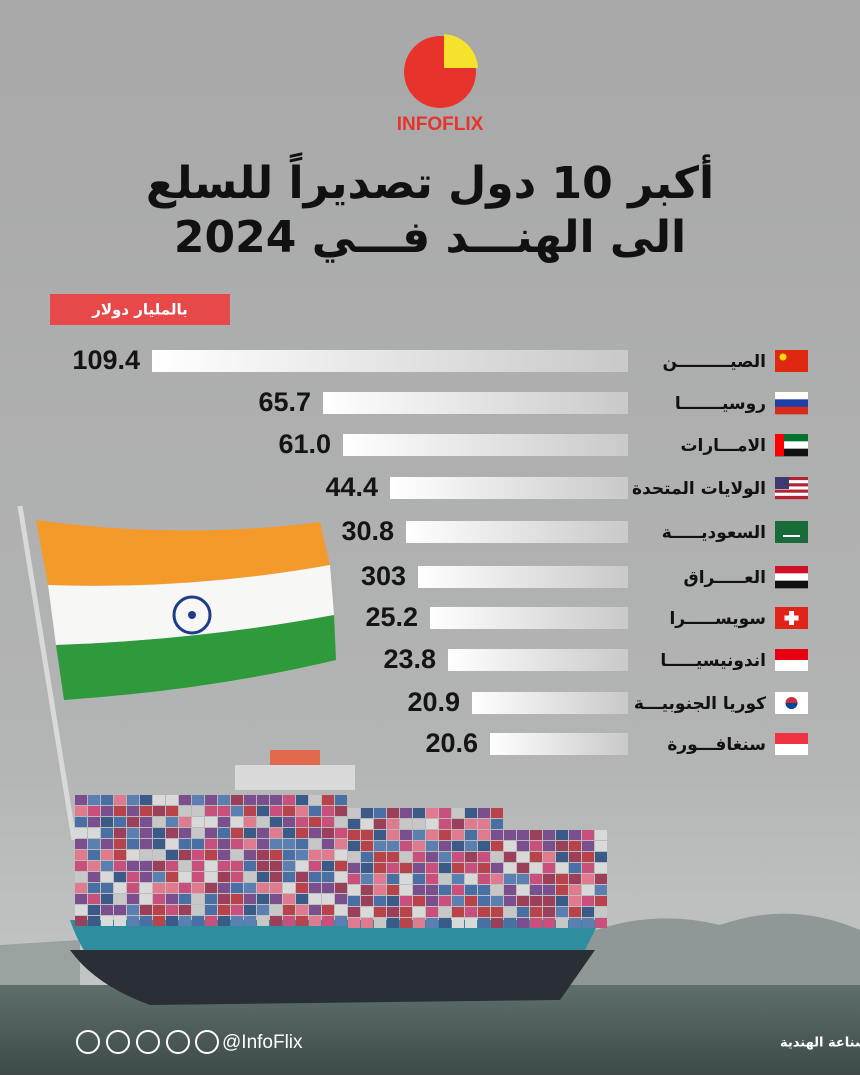 This screenshot has width=860, height=1075. I want to click on logo, so click(441, 71).